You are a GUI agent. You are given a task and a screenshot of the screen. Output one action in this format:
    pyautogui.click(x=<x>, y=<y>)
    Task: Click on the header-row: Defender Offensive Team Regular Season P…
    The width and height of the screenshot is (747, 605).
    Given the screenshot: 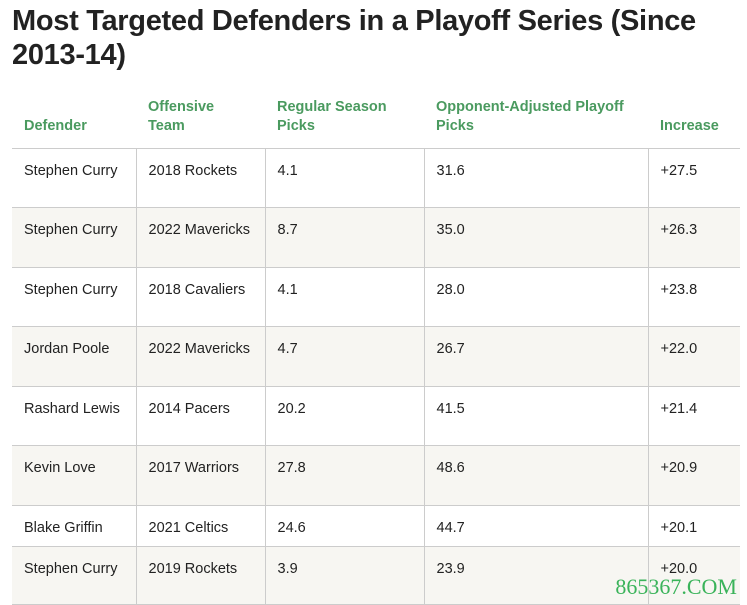 What is the action you would take?
    pyautogui.click(x=376, y=122)
    